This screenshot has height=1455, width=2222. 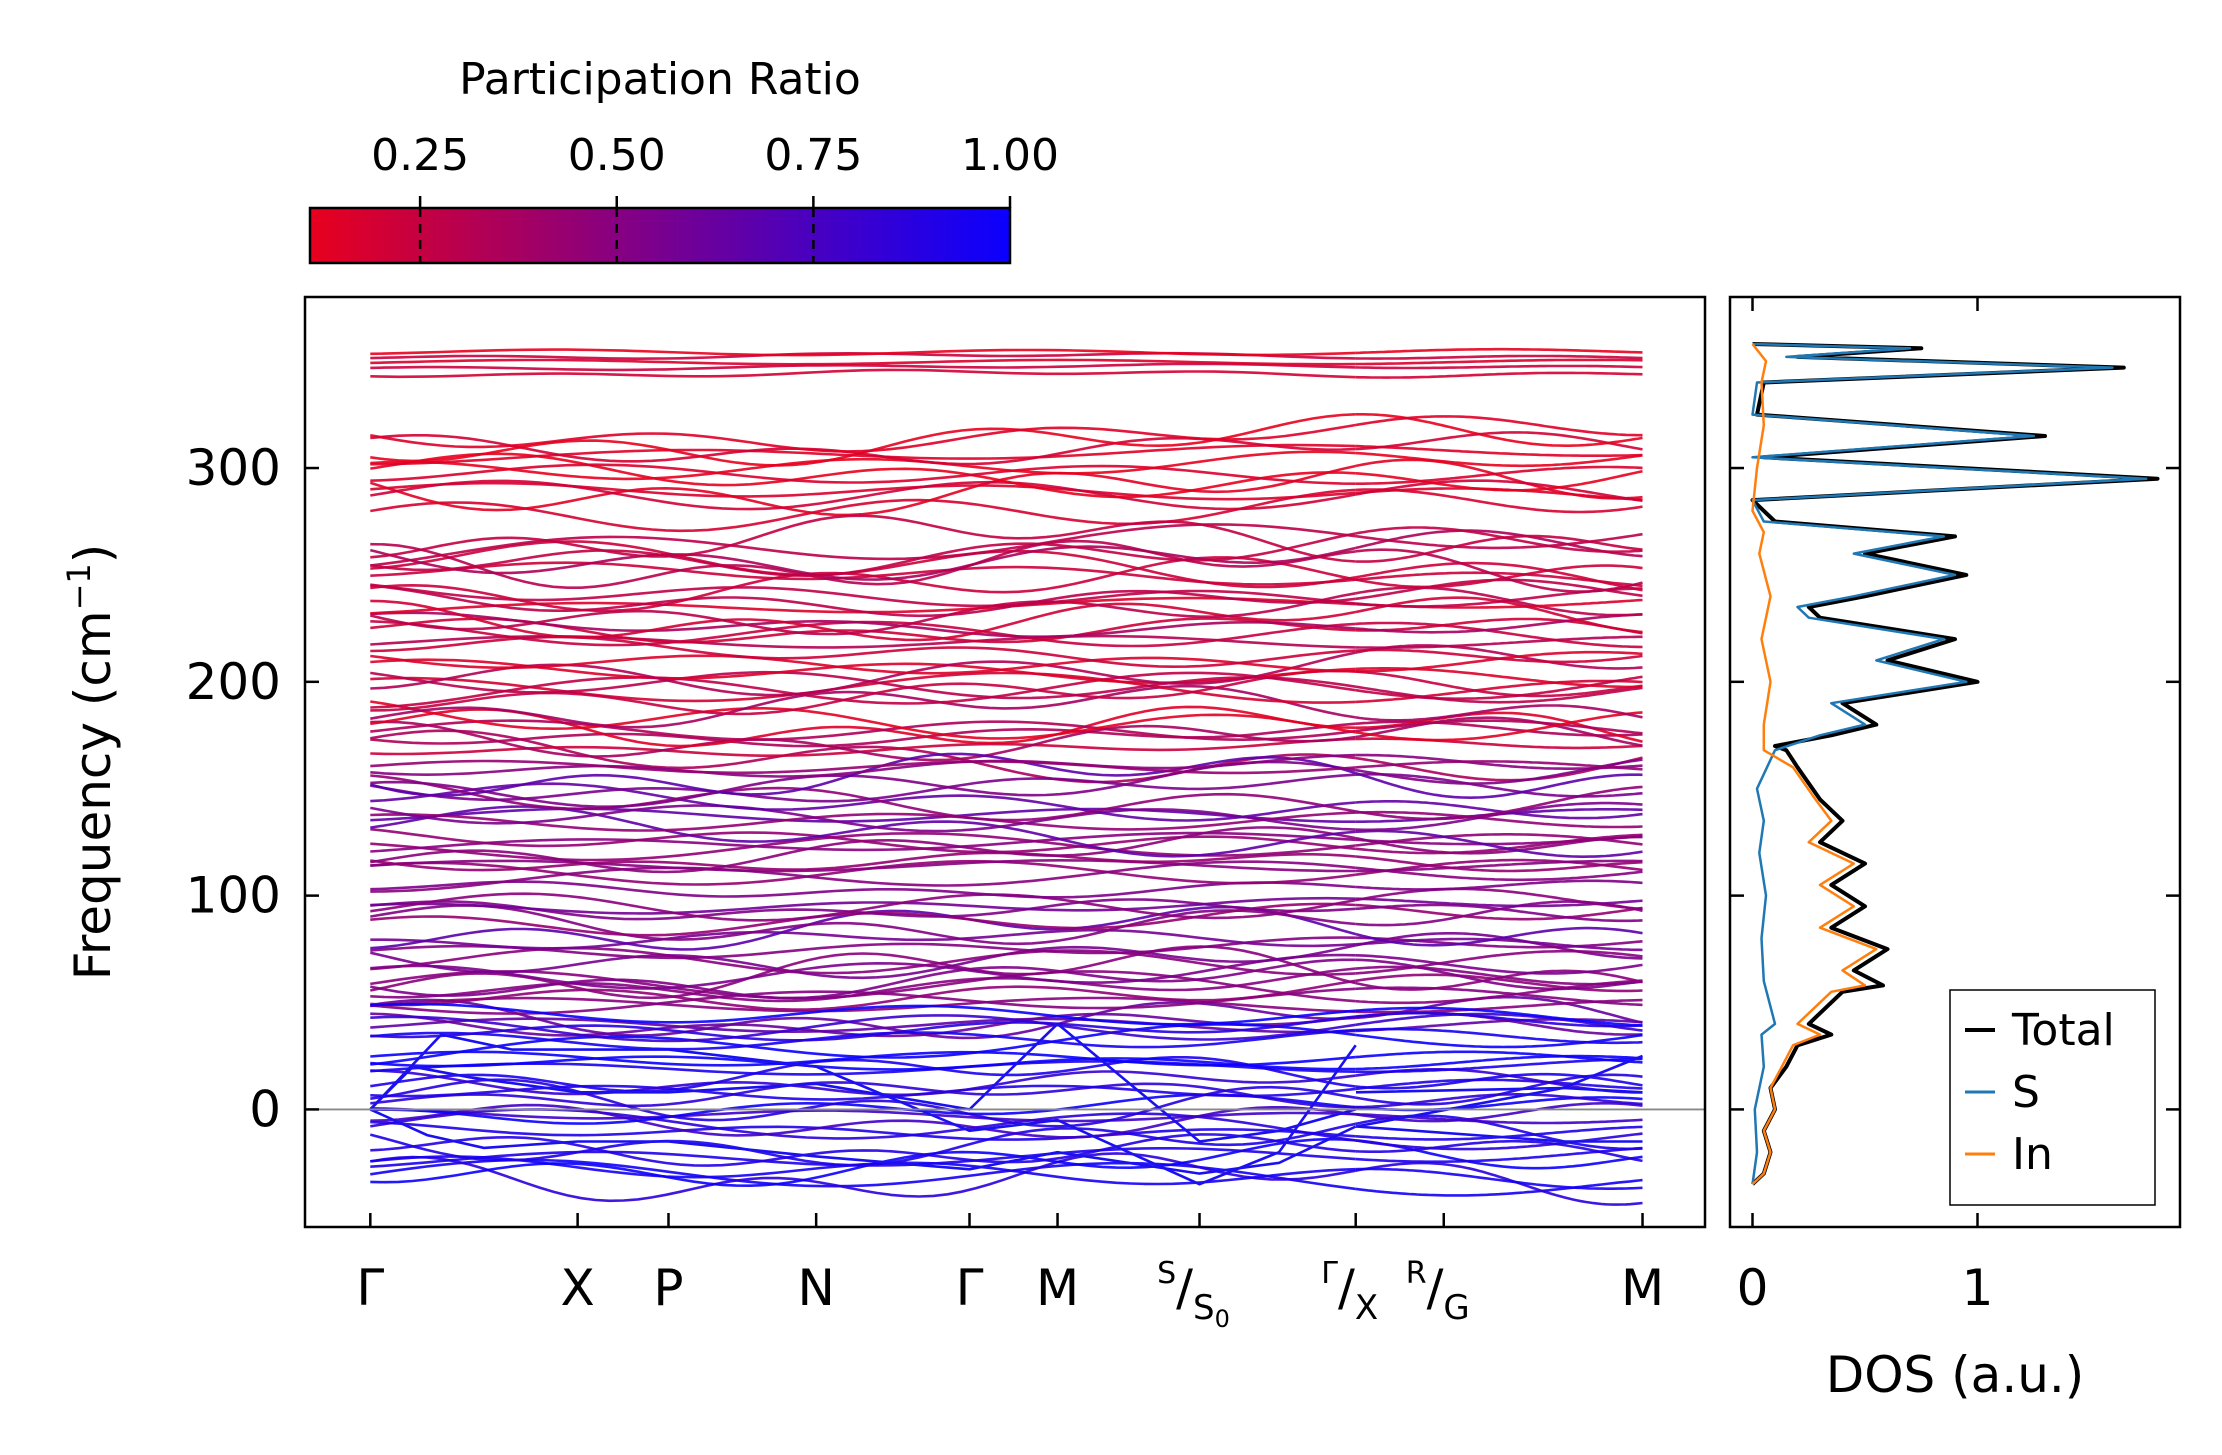 I want to click on ylabel-close: ), so click(x=93, y=554).